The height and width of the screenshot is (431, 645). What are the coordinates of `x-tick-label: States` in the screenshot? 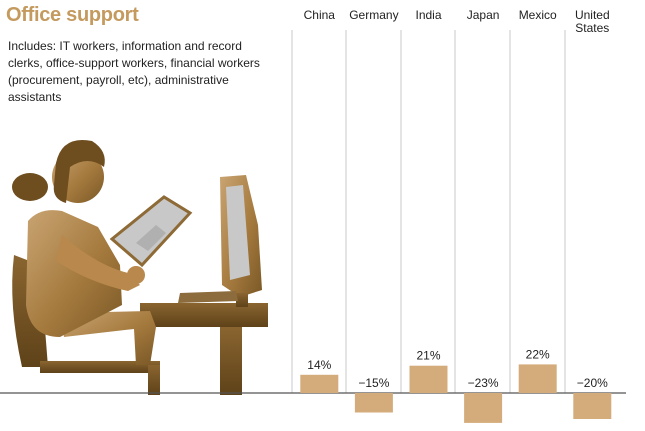 It's located at (592, 28).